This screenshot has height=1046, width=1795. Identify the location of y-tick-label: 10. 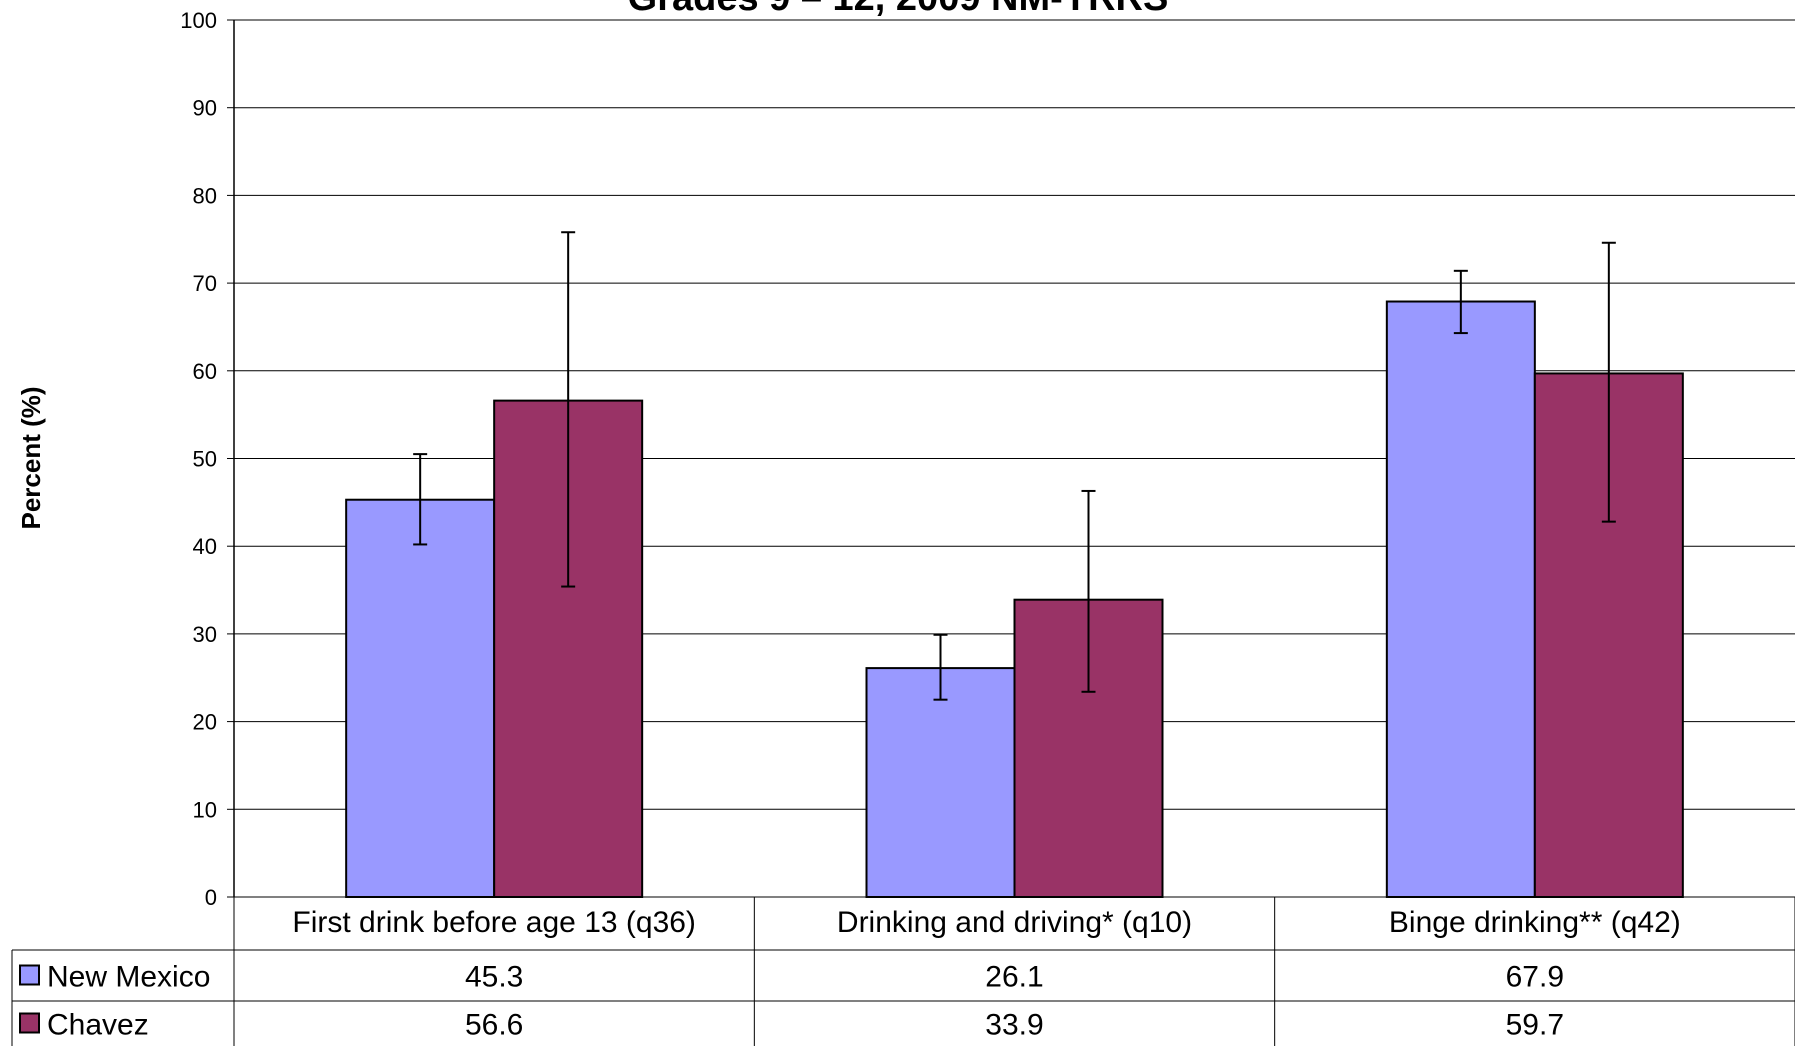
(205, 809).